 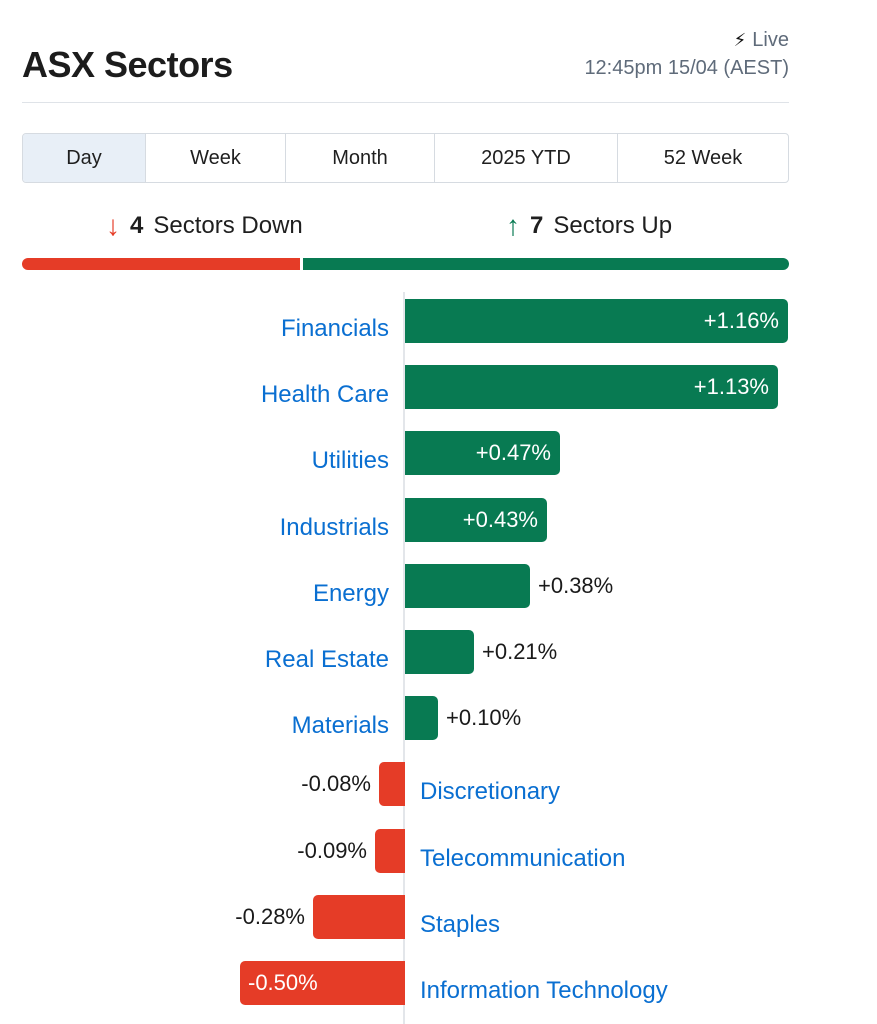 What do you see at coordinates (460, 924) in the screenshot?
I see `sector-label-staples: Staples` at bounding box center [460, 924].